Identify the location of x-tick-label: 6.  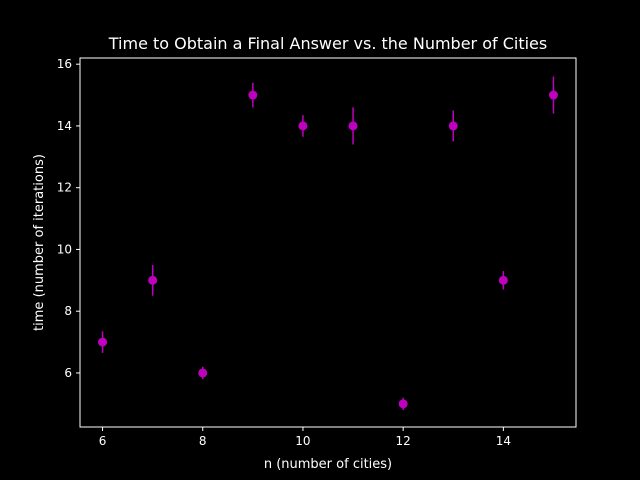
(103, 441).